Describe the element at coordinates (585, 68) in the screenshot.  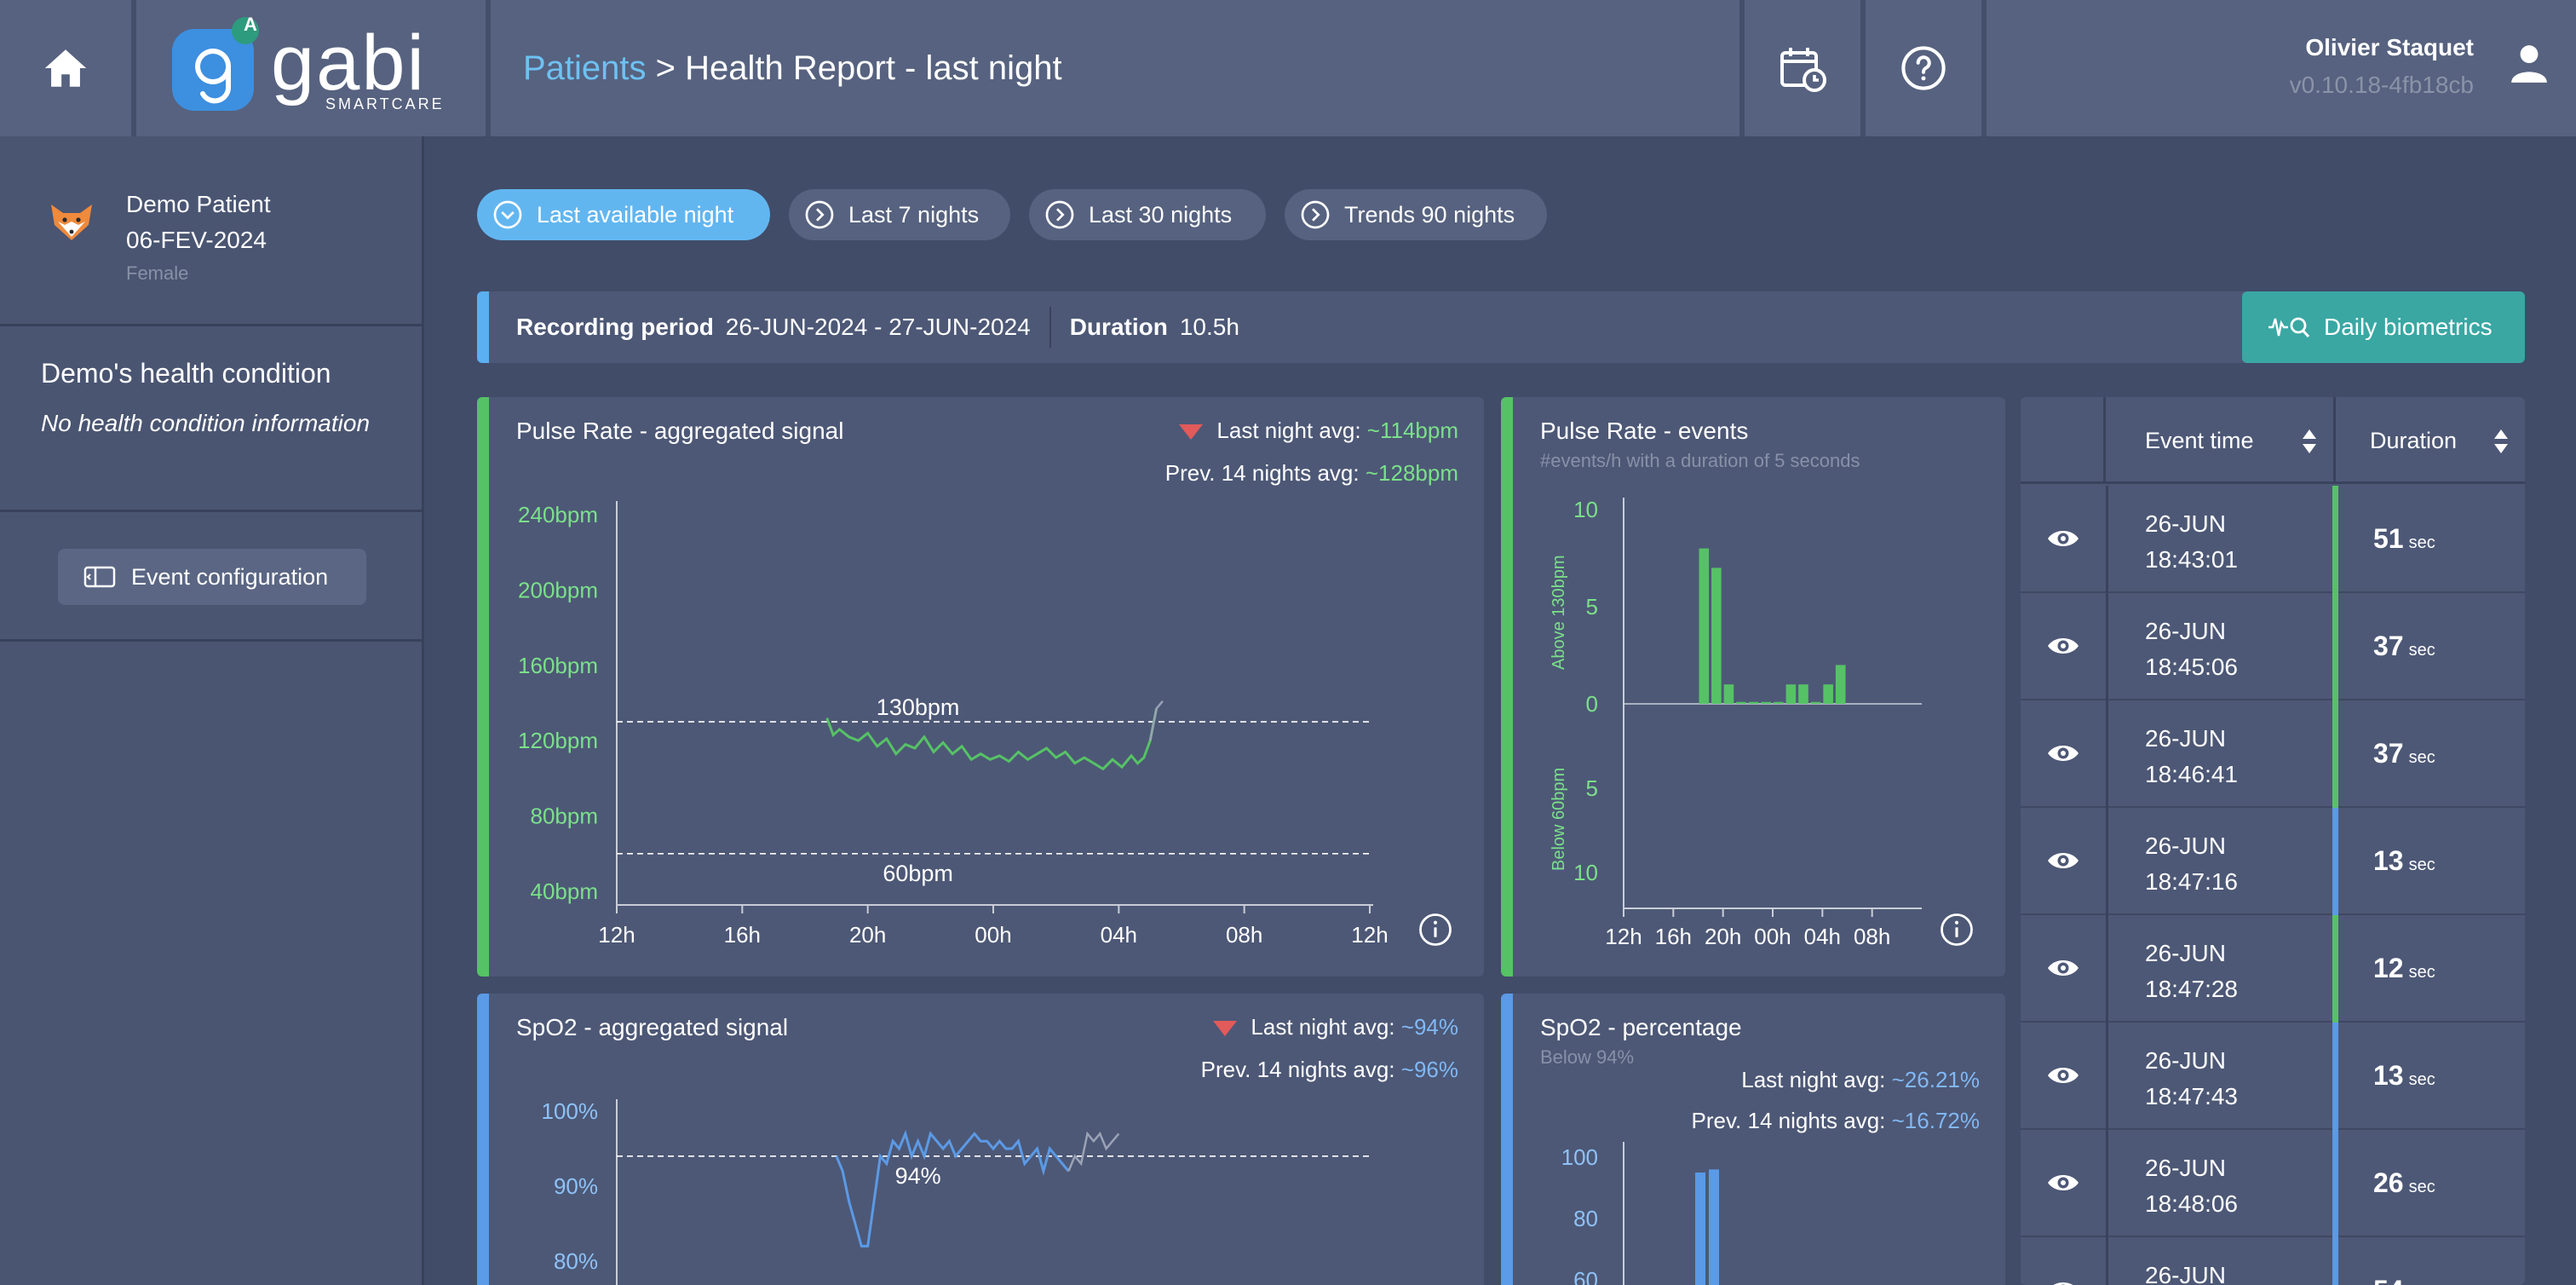
I see `breadcrumb-patients-link: Patients` at that location.